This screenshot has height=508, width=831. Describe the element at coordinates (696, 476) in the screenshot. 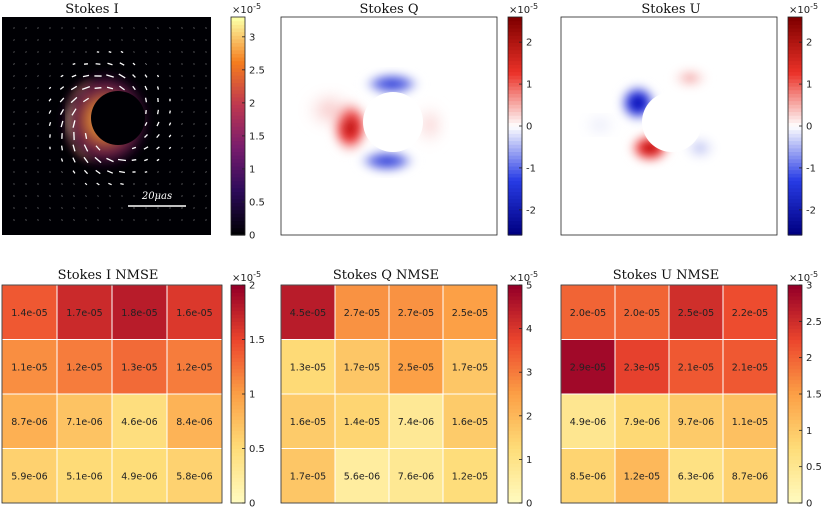

I see `nmse-cell-label: 6.3e-06` at that location.